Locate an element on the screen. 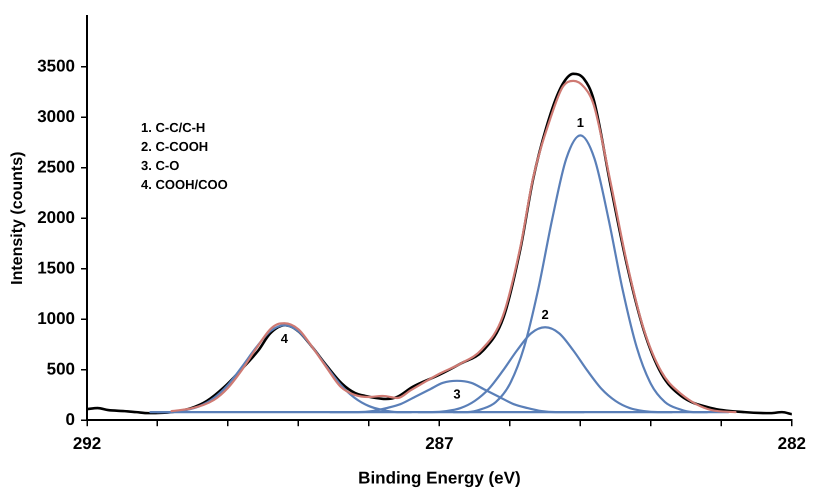 The image size is (814, 493). x-axis-title: Binding Energy (eV) is located at coordinates (439, 478).